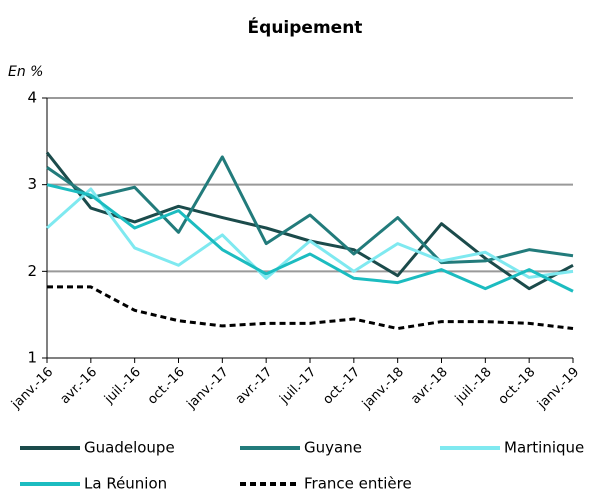 This screenshot has height=493, width=589. I want to click on x-tick-label: avr.-18, so click(429, 386).